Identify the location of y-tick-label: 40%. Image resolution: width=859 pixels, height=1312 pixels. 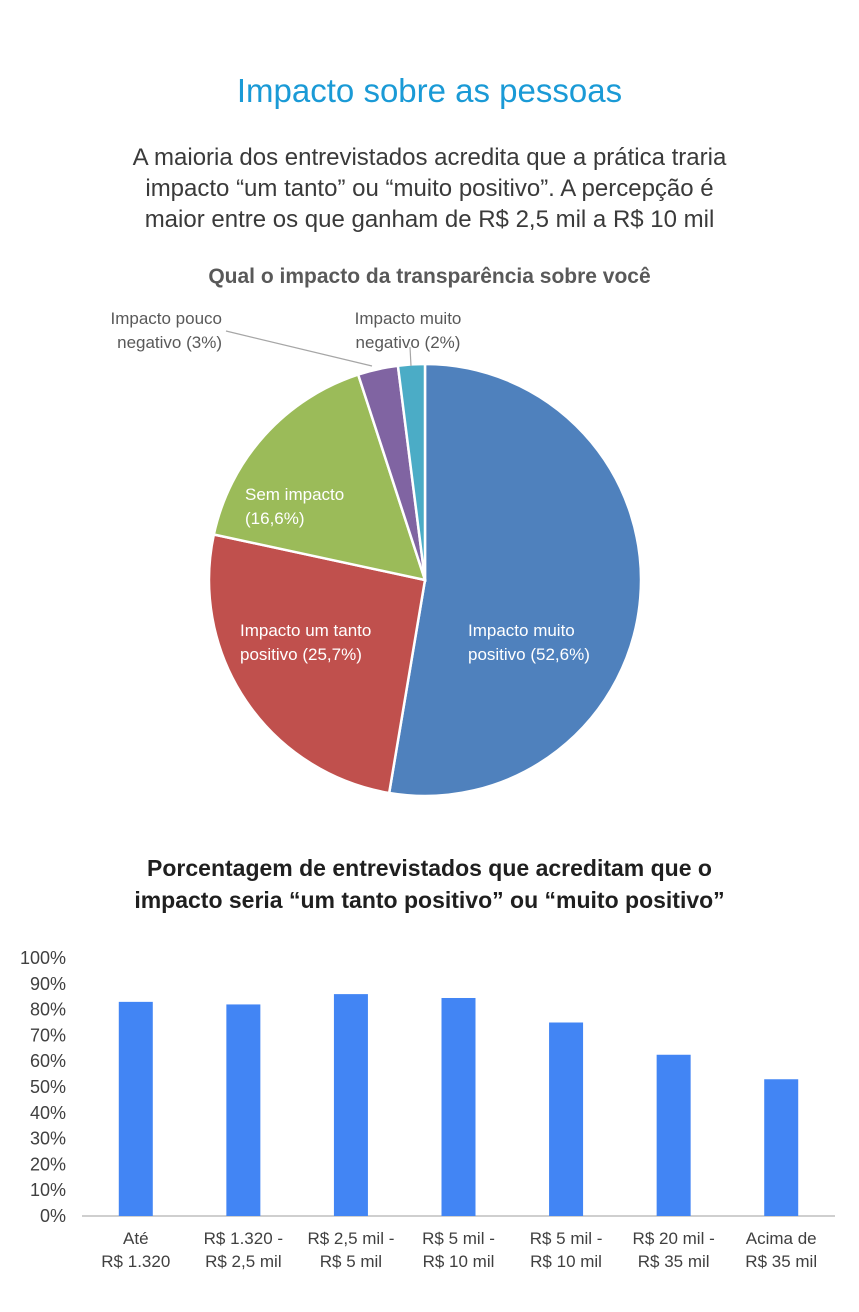
(48, 1113).